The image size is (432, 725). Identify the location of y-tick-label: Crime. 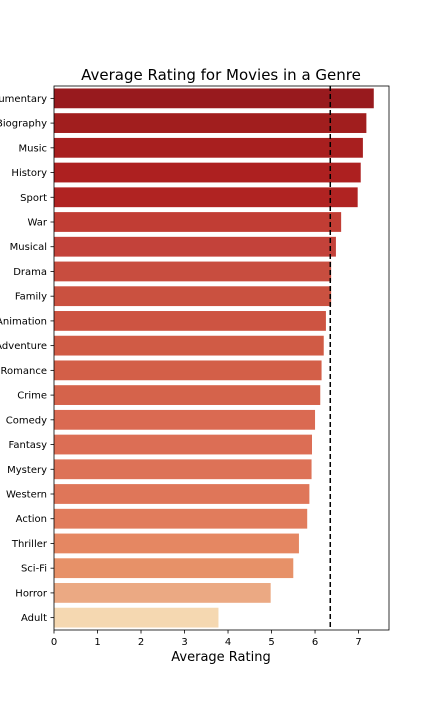
(32, 396).